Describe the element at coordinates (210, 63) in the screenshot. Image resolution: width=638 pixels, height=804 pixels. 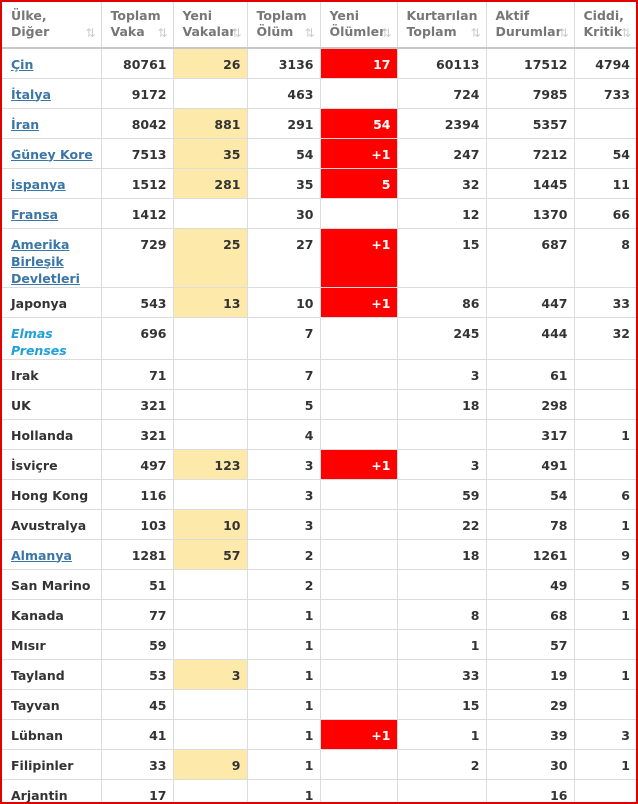
I see `value-cell: 26` at that location.